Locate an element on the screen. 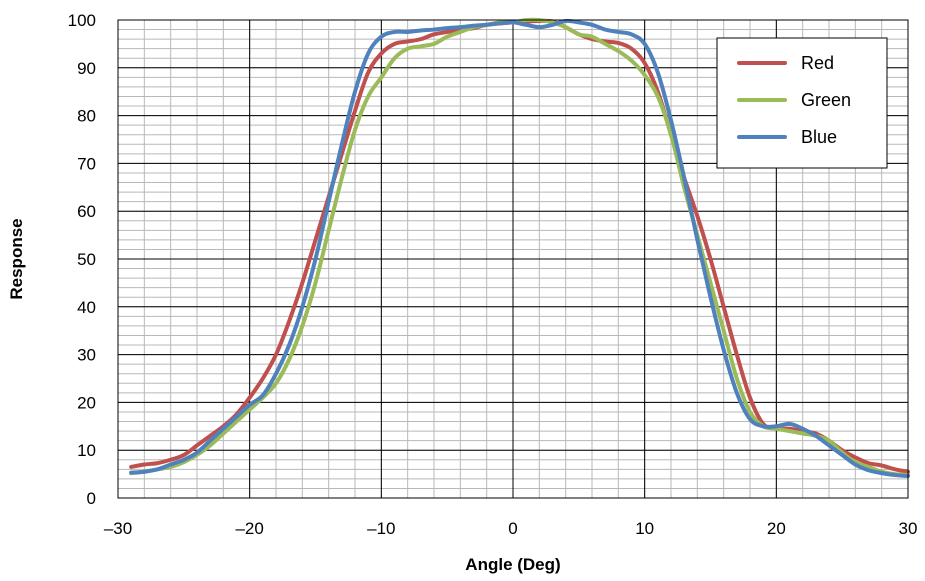 The width and height of the screenshot is (925, 581). y-tick-label: 50 is located at coordinates (86, 259).